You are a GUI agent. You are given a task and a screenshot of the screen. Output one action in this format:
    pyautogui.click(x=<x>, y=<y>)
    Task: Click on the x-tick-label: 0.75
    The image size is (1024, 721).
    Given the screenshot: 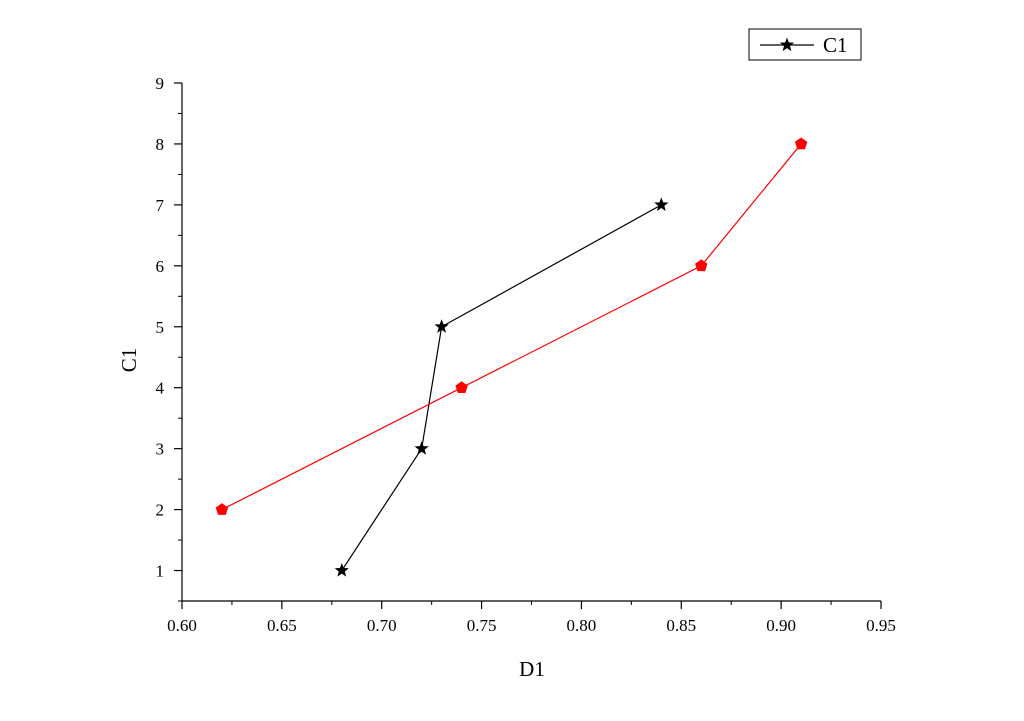 What is the action you would take?
    pyautogui.click(x=482, y=625)
    